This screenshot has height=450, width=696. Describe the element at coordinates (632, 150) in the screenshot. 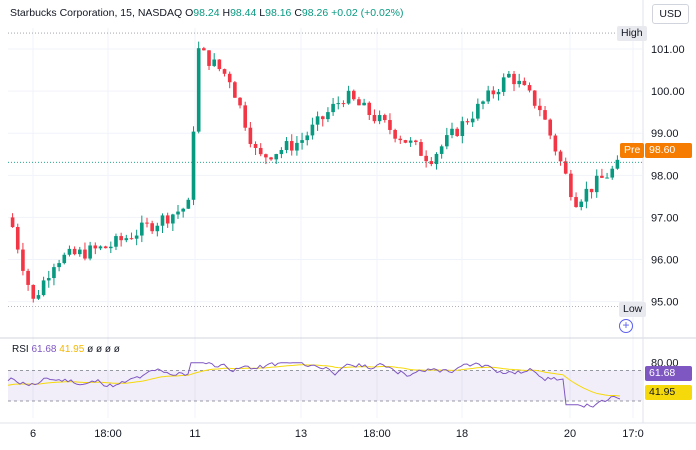

I see `pre-market-tag: Pre` at that location.